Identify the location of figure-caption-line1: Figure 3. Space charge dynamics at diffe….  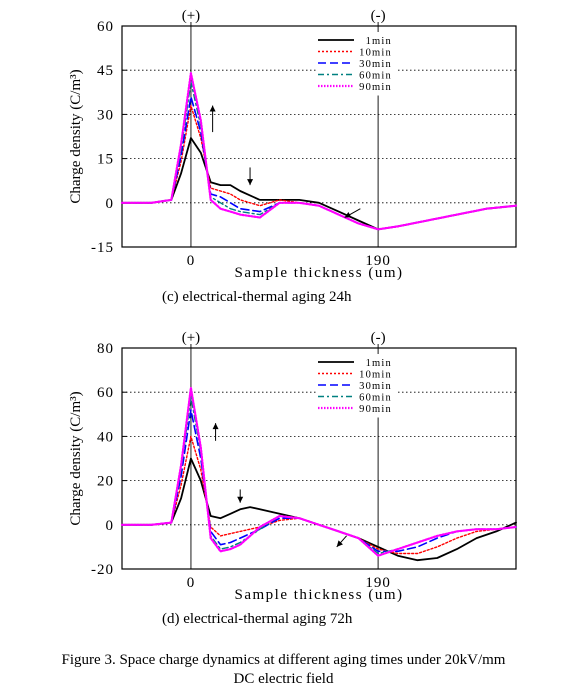
(283, 660).